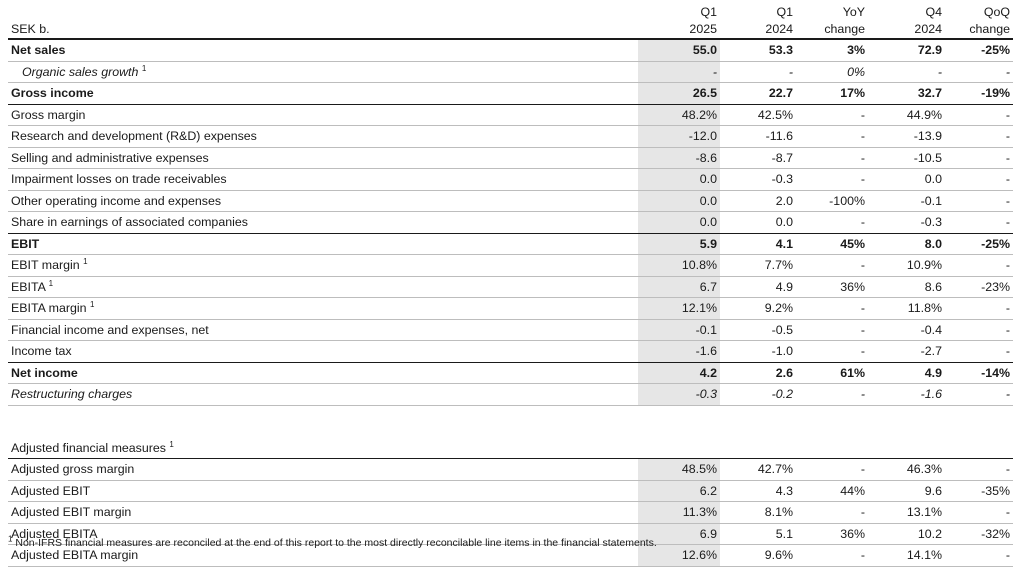 This screenshot has height=567, width=1023. What do you see at coordinates (906, 512) in the screenshot?
I see `cell-col-4: 13.1%` at bounding box center [906, 512].